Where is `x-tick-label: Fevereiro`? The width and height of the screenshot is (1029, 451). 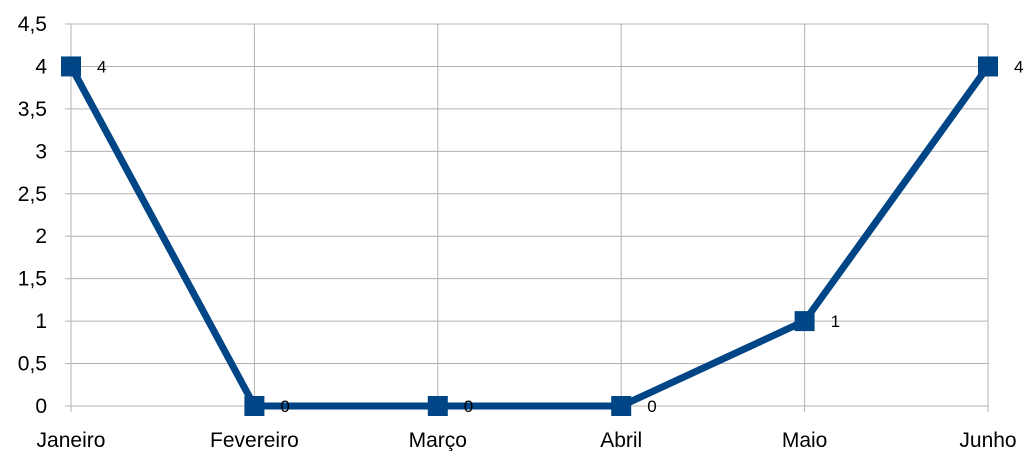 x-tick-label: Fevereiro is located at coordinates (254, 440).